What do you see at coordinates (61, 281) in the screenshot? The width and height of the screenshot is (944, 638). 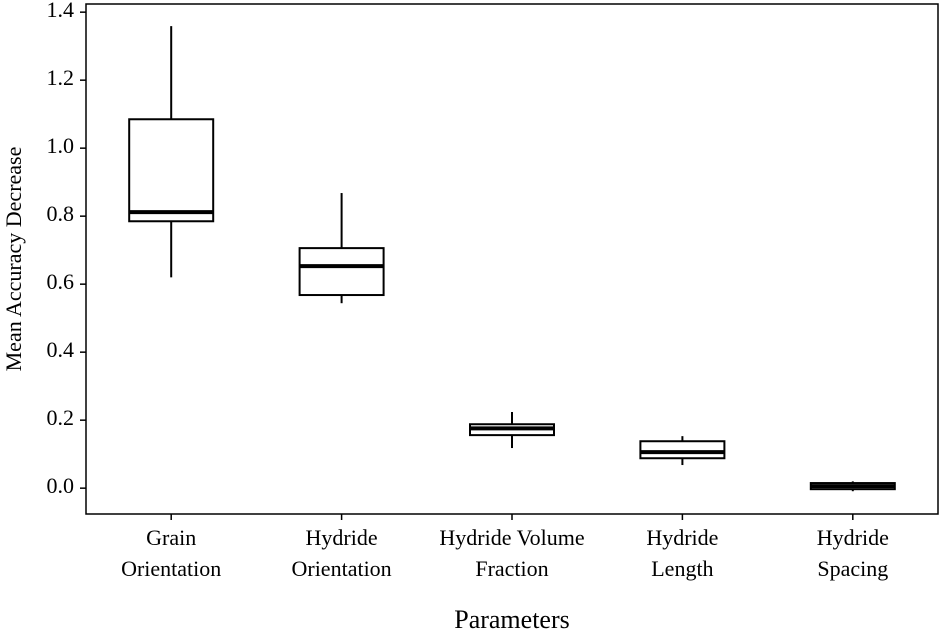 I see `y-tick-label: 0.6` at bounding box center [61, 281].